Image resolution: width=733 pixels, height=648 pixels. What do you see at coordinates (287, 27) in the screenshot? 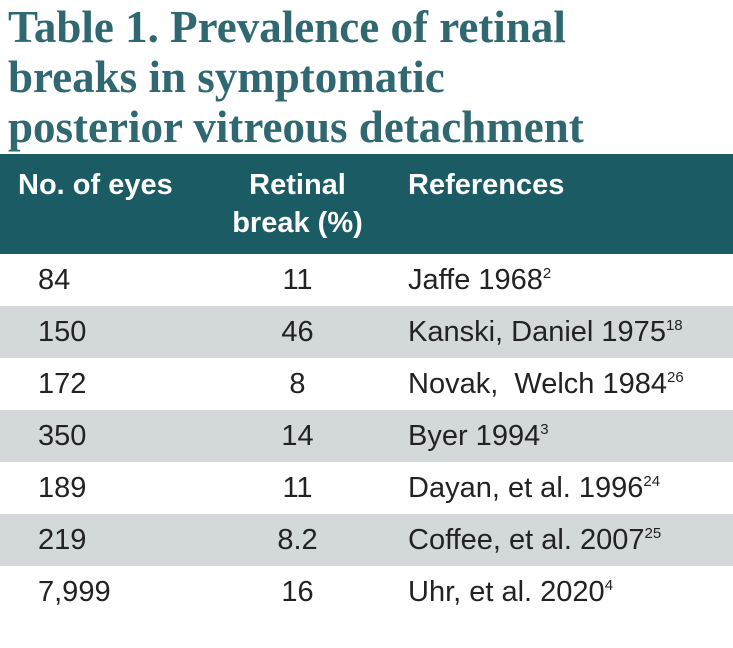
I see `title-line: Table 1. Prevalence of retinal` at bounding box center [287, 27].